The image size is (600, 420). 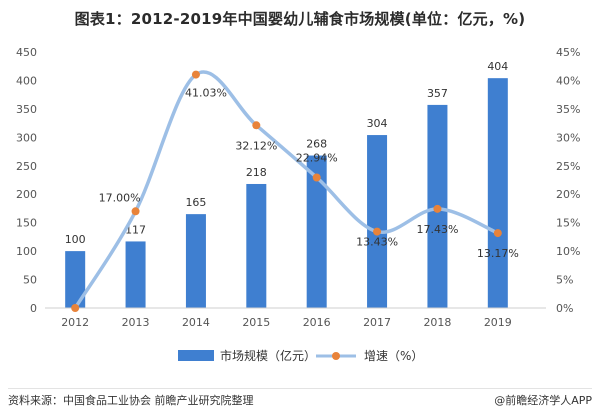 I want to click on left-tick-label: 200, so click(x=26, y=194).